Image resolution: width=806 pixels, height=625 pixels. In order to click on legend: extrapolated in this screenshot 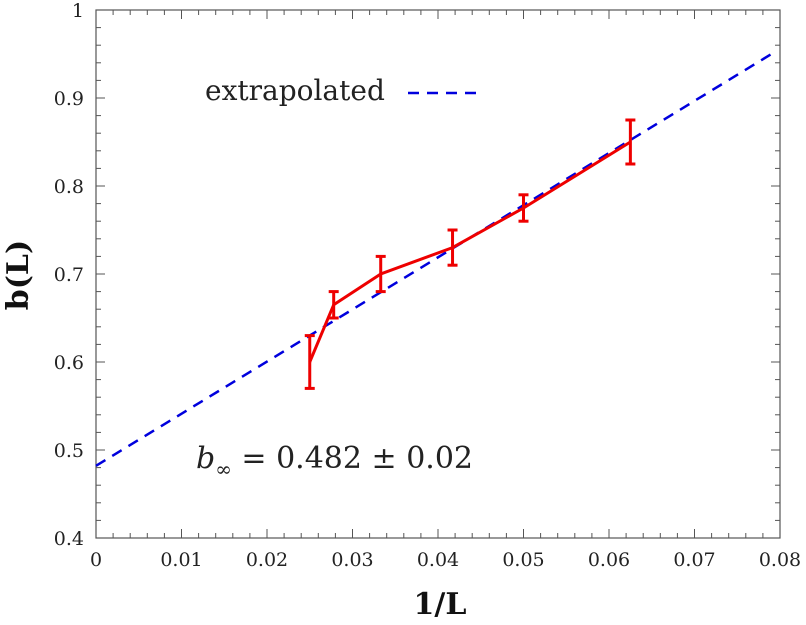, I will do `click(341, 90)`.